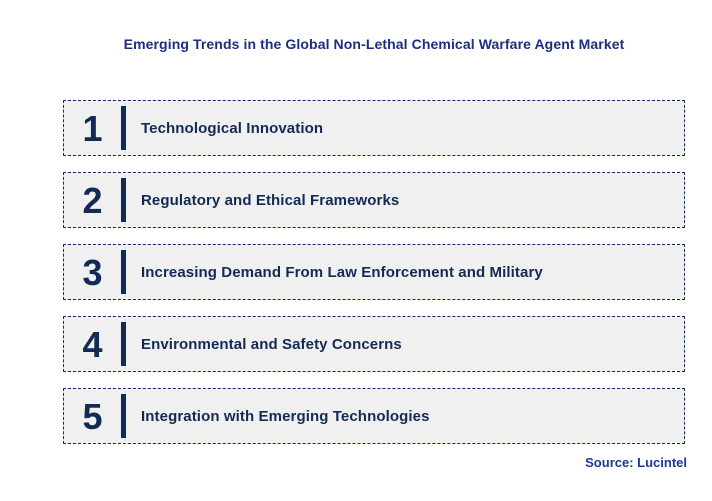 The width and height of the screenshot is (712, 501). I want to click on trend-row: 5 Integration with Emerging Technologies, so click(374, 416).